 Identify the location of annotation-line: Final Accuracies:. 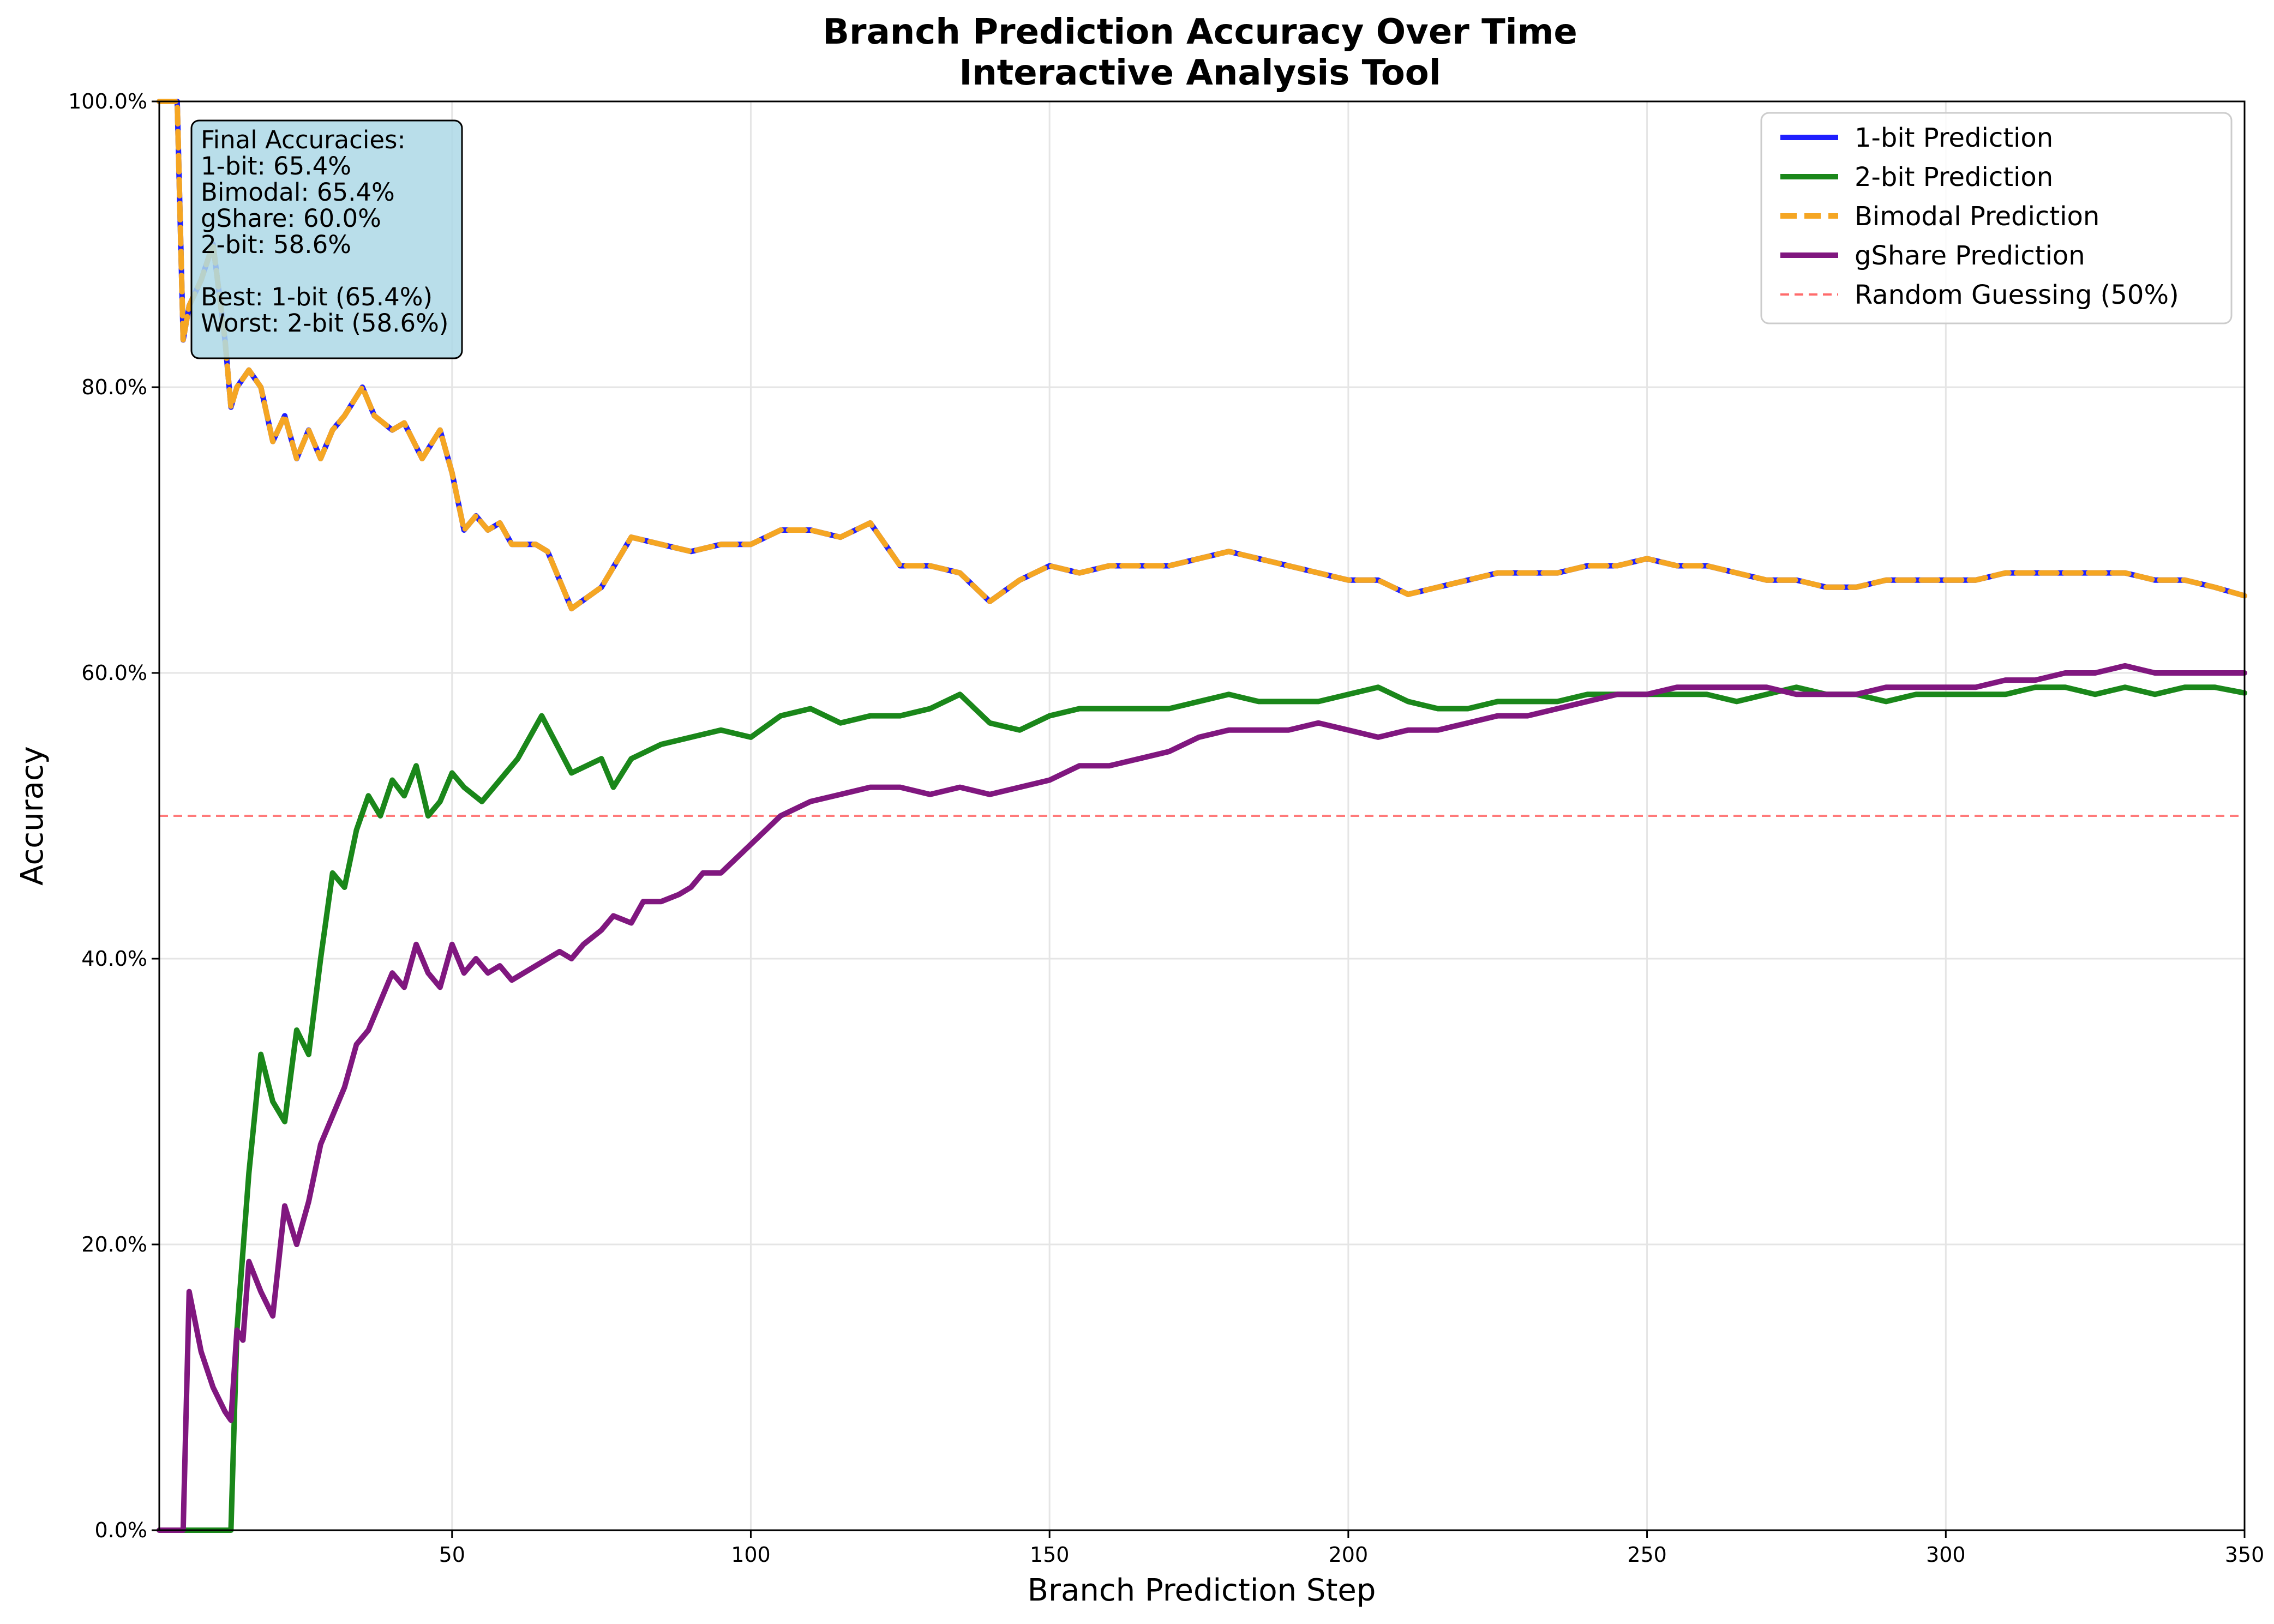
(303, 139).